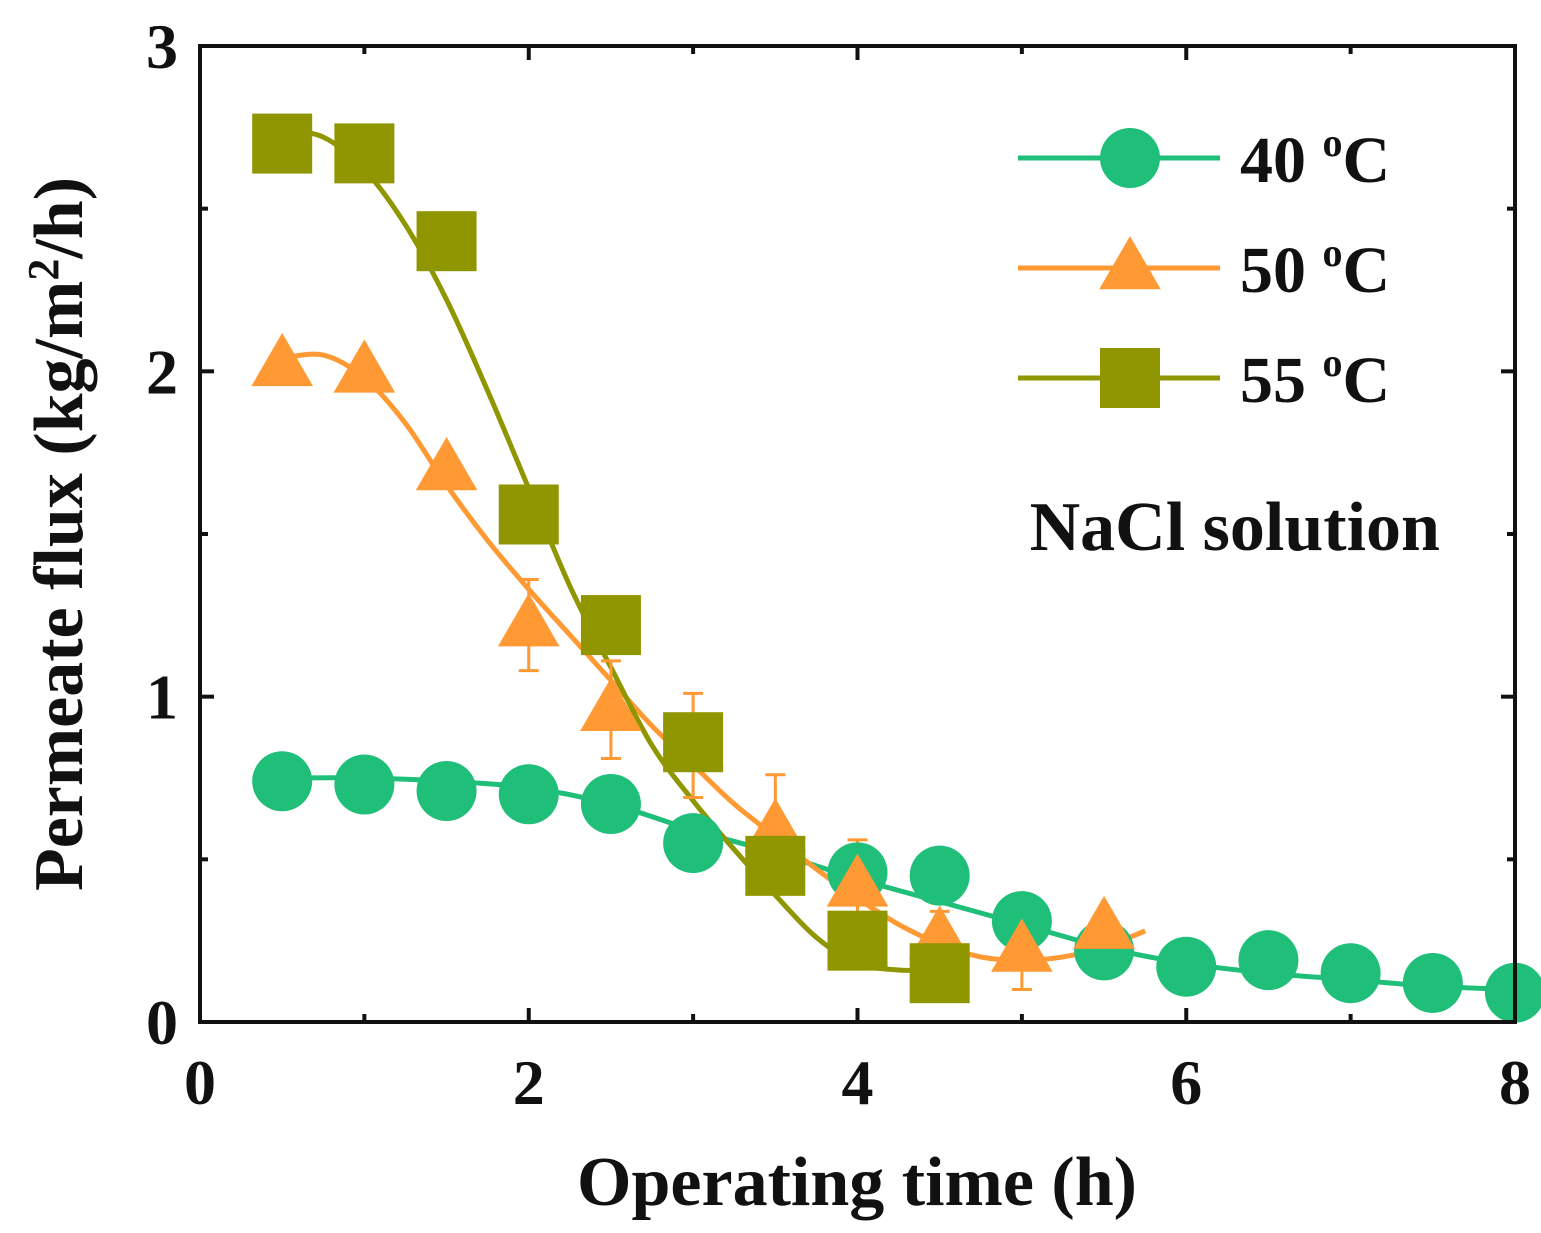 This screenshot has height=1233, width=1541. What do you see at coordinates (1130, 158) in the screenshot?
I see `legend-marker-circle` at bounding box center [1130, 158].